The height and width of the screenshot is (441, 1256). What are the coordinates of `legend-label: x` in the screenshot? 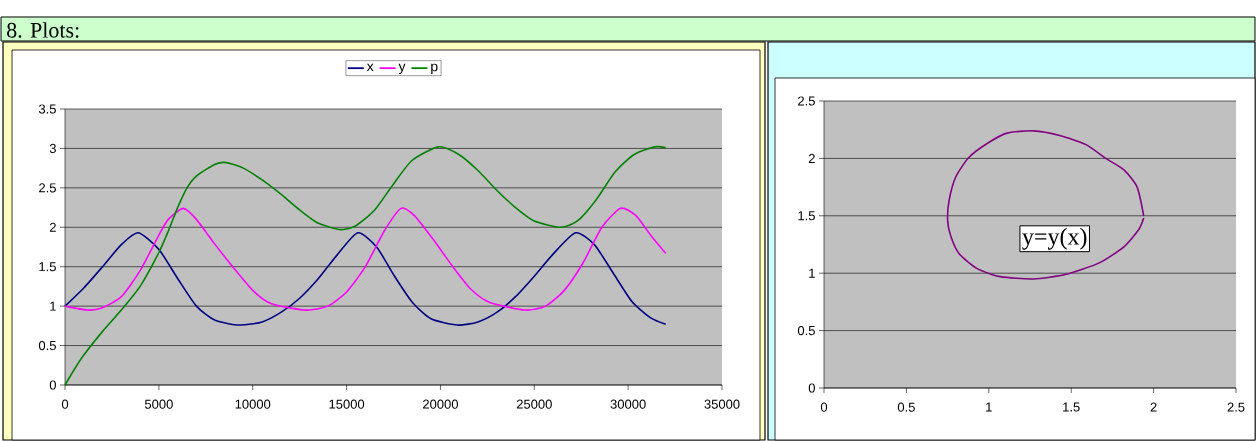 It's located at (370, 67).